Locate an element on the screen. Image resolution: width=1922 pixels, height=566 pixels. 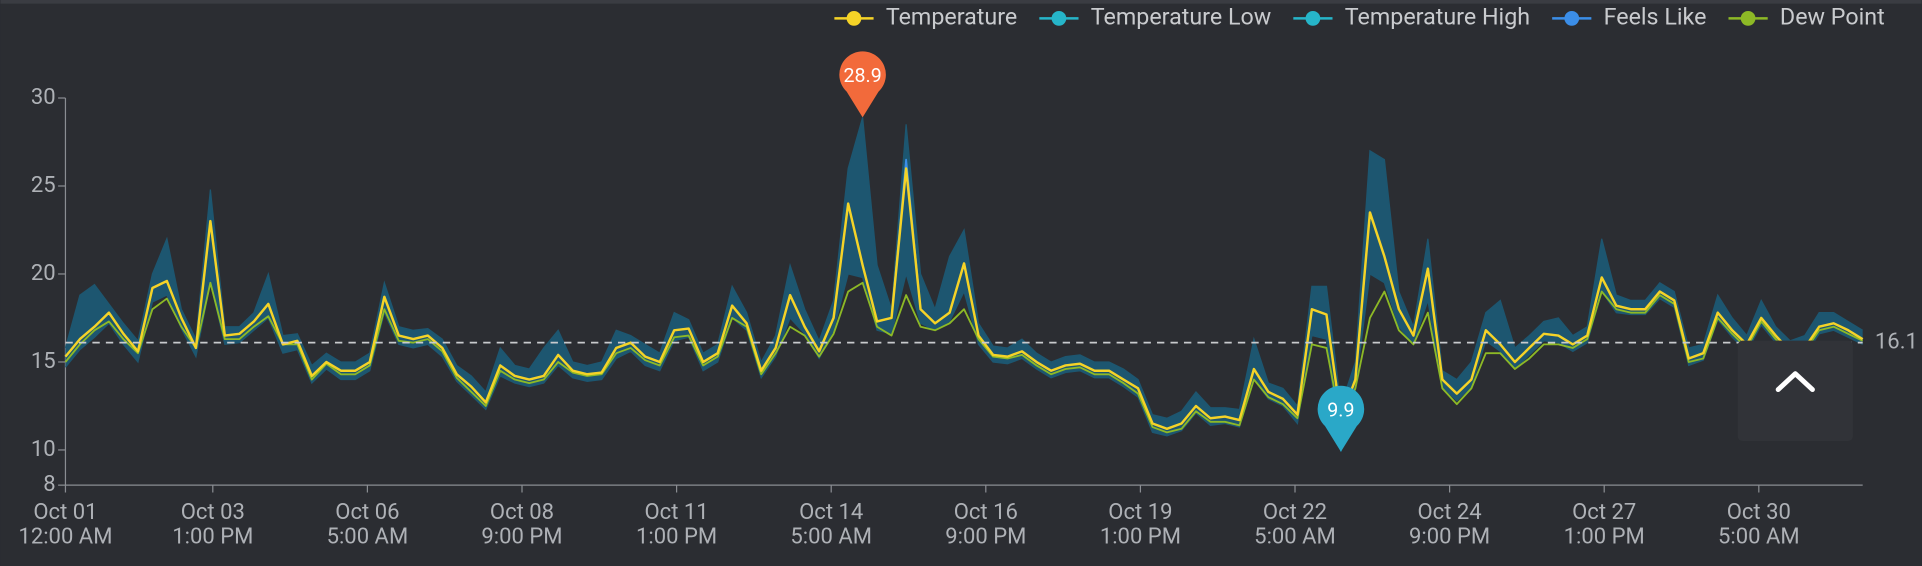
extreme-marker: 28.9 is located at coordinates (862, 84).